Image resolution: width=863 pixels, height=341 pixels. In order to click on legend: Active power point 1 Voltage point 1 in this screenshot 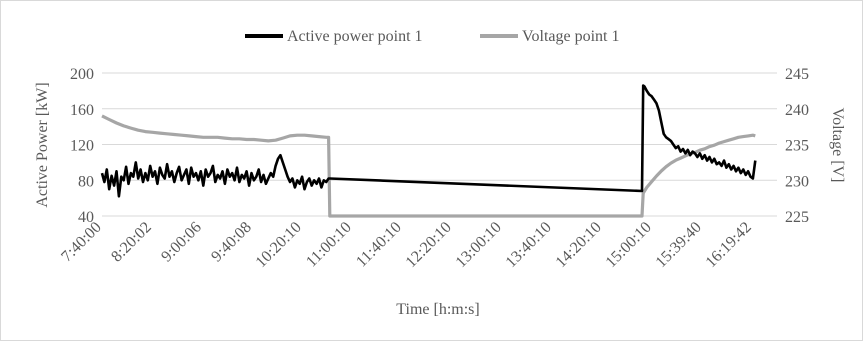, I will do `click(432, 36)`.